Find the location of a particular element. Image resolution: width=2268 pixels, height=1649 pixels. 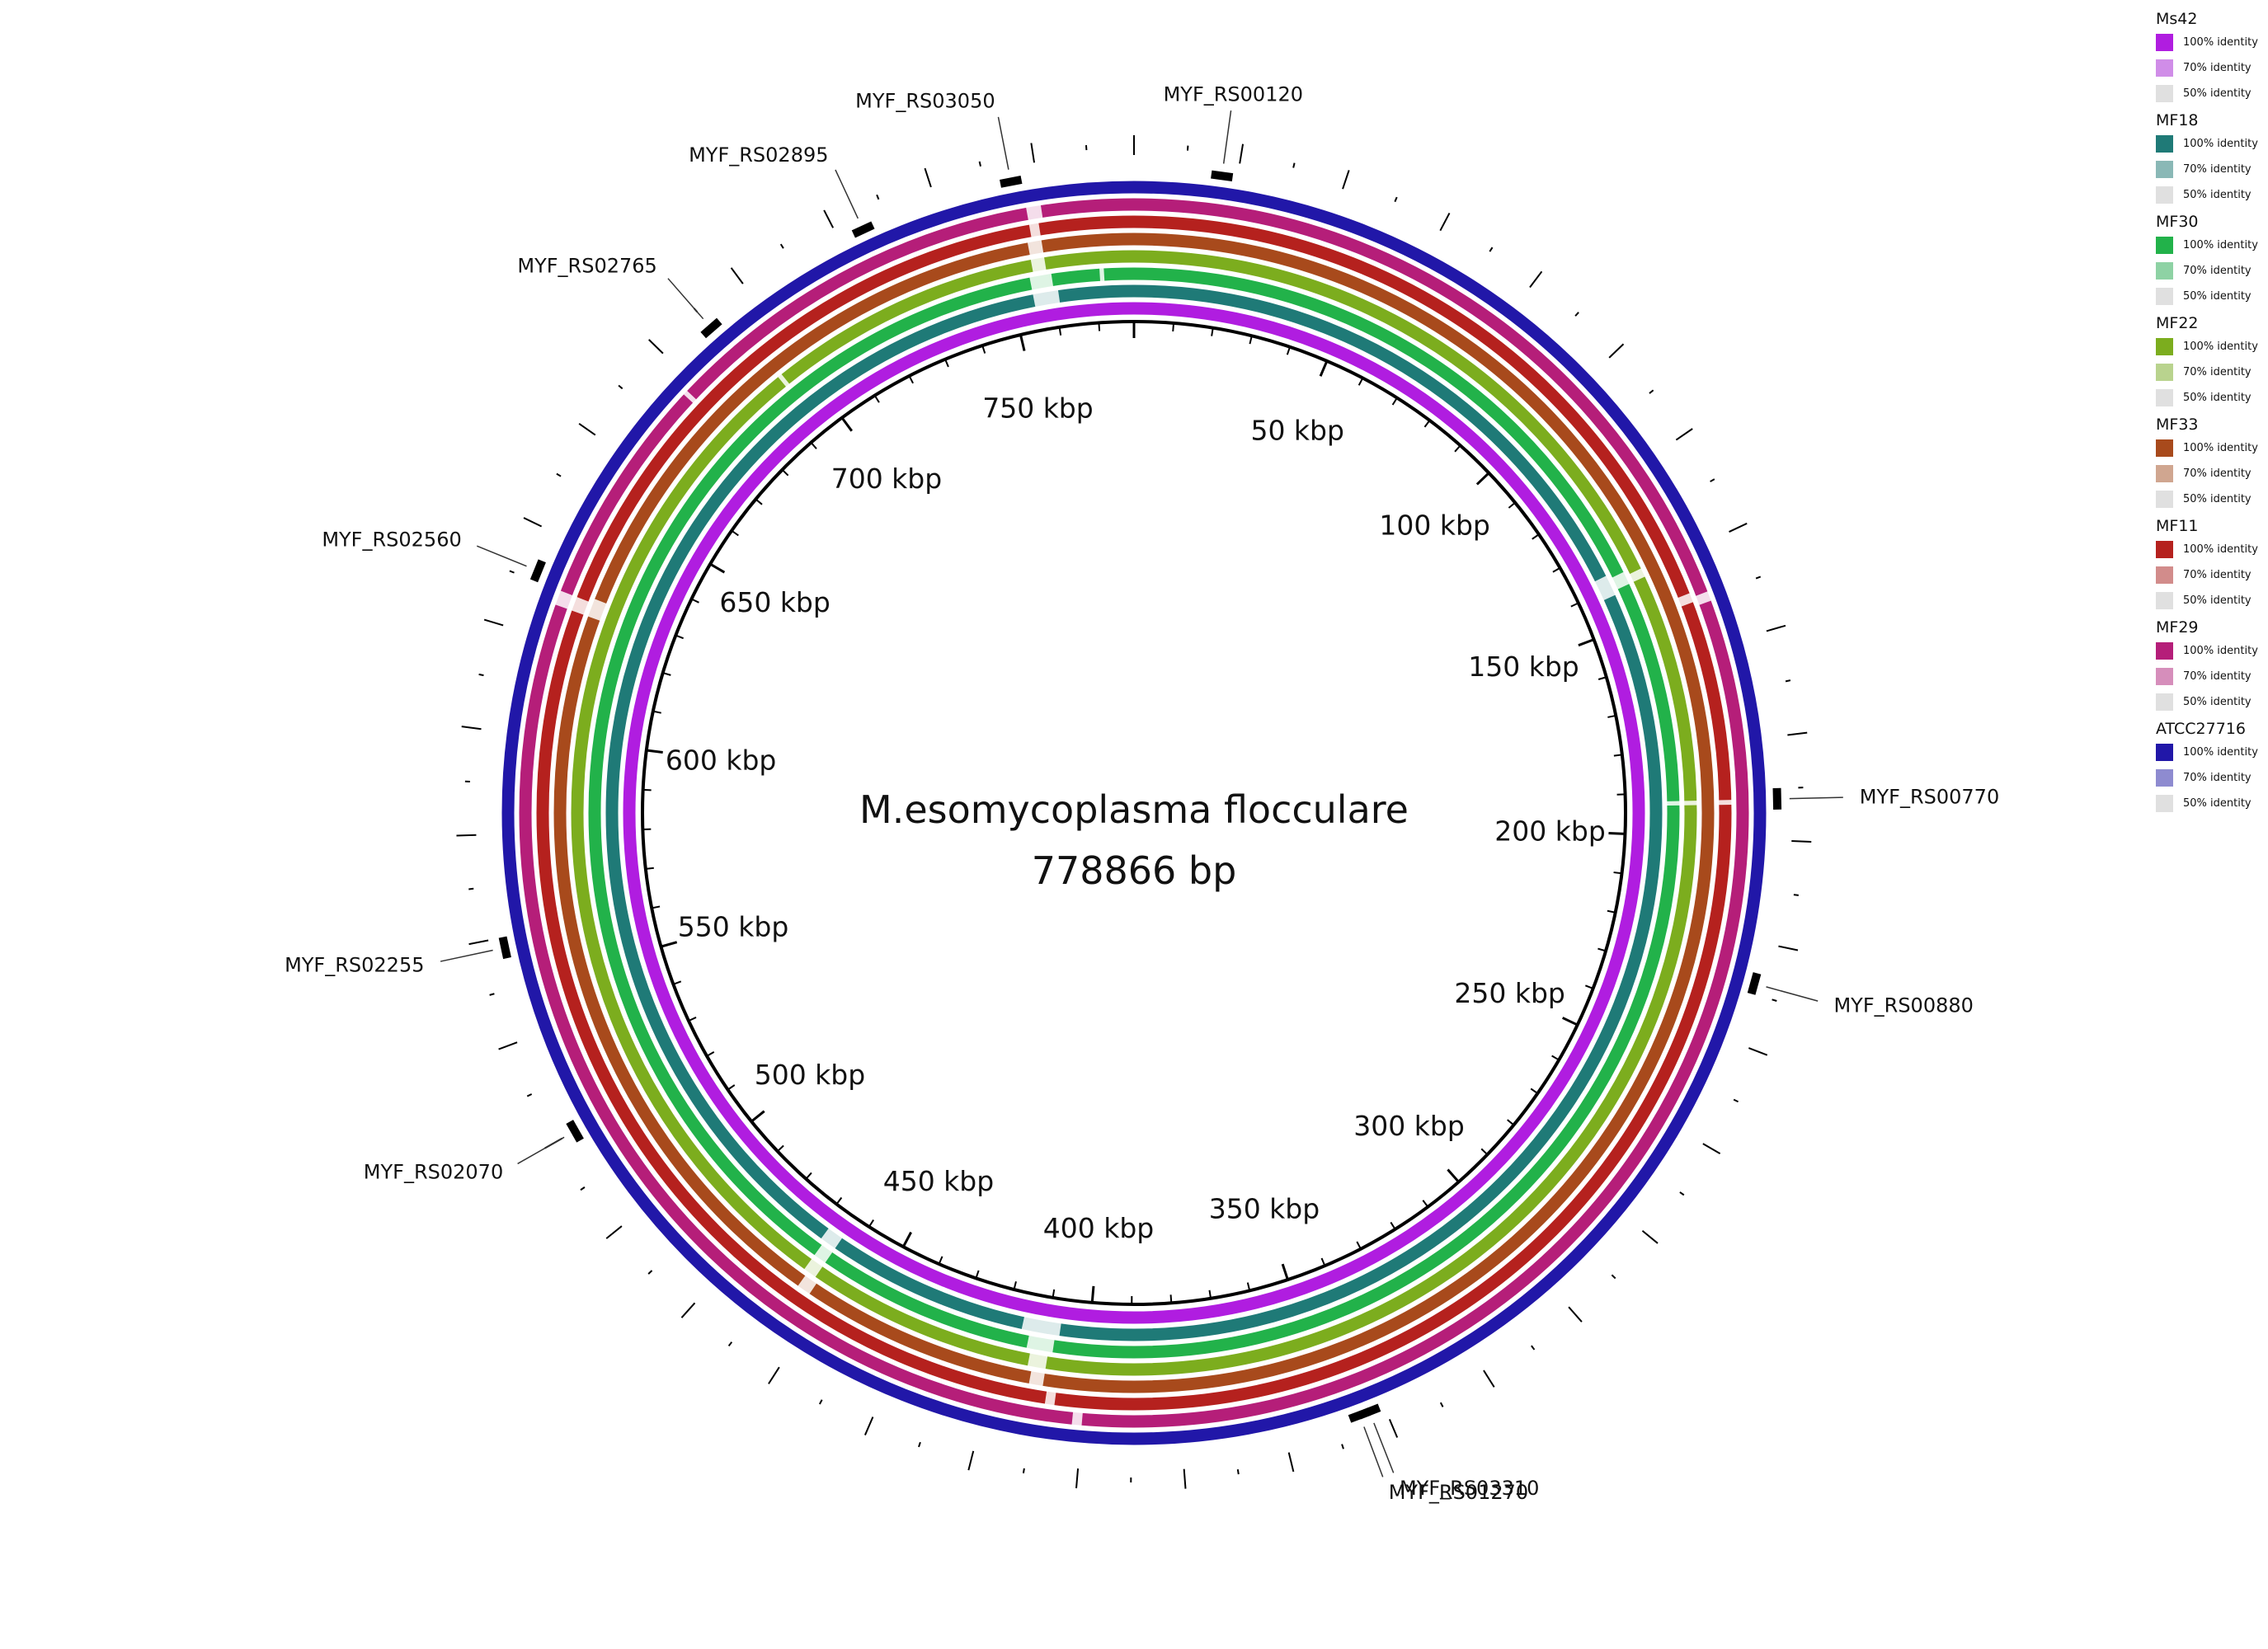

ruler-label: 100 kbp is located at coordinates (1434, 526).